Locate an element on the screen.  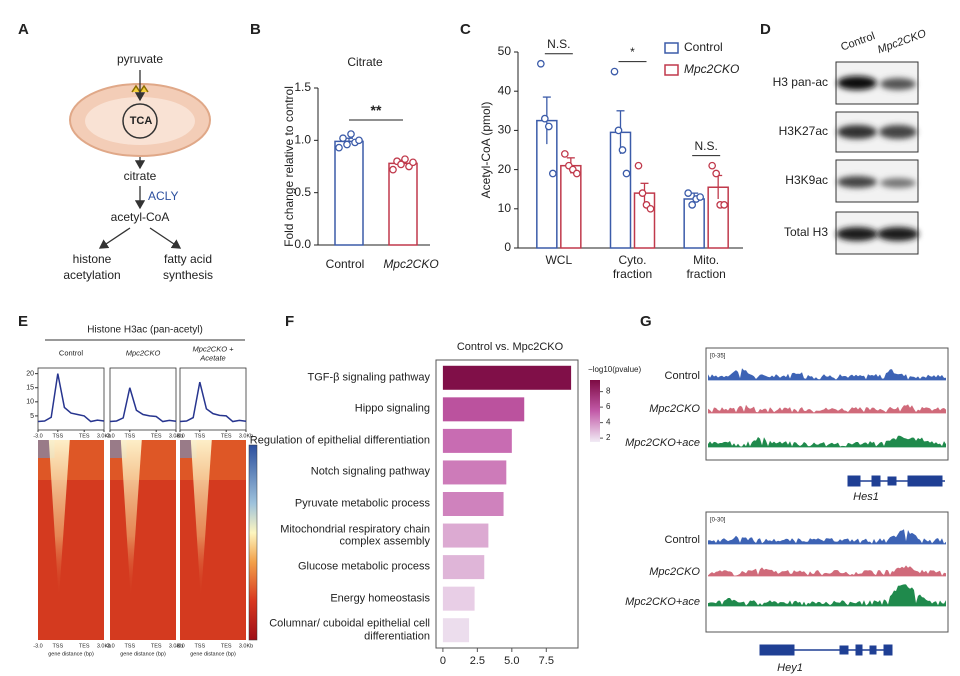
x-tick-label: Cyto. fraction is located at coordinates (632, 267).